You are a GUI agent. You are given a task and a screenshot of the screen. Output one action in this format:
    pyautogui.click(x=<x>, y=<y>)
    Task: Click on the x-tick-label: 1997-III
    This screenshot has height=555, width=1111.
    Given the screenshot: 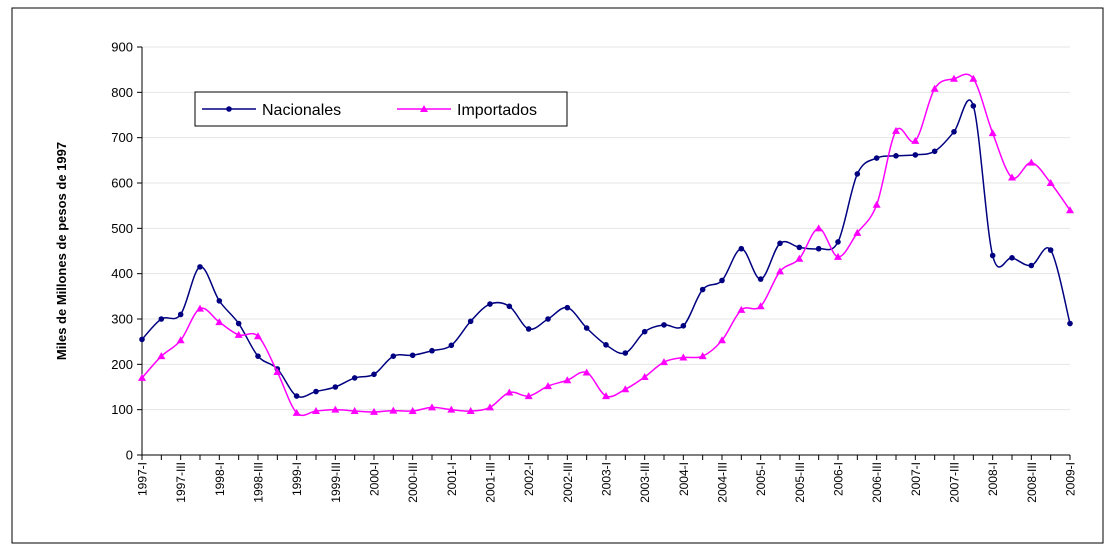 What is the action you would take?
    pyautogui.click(x=181, y=482)
    